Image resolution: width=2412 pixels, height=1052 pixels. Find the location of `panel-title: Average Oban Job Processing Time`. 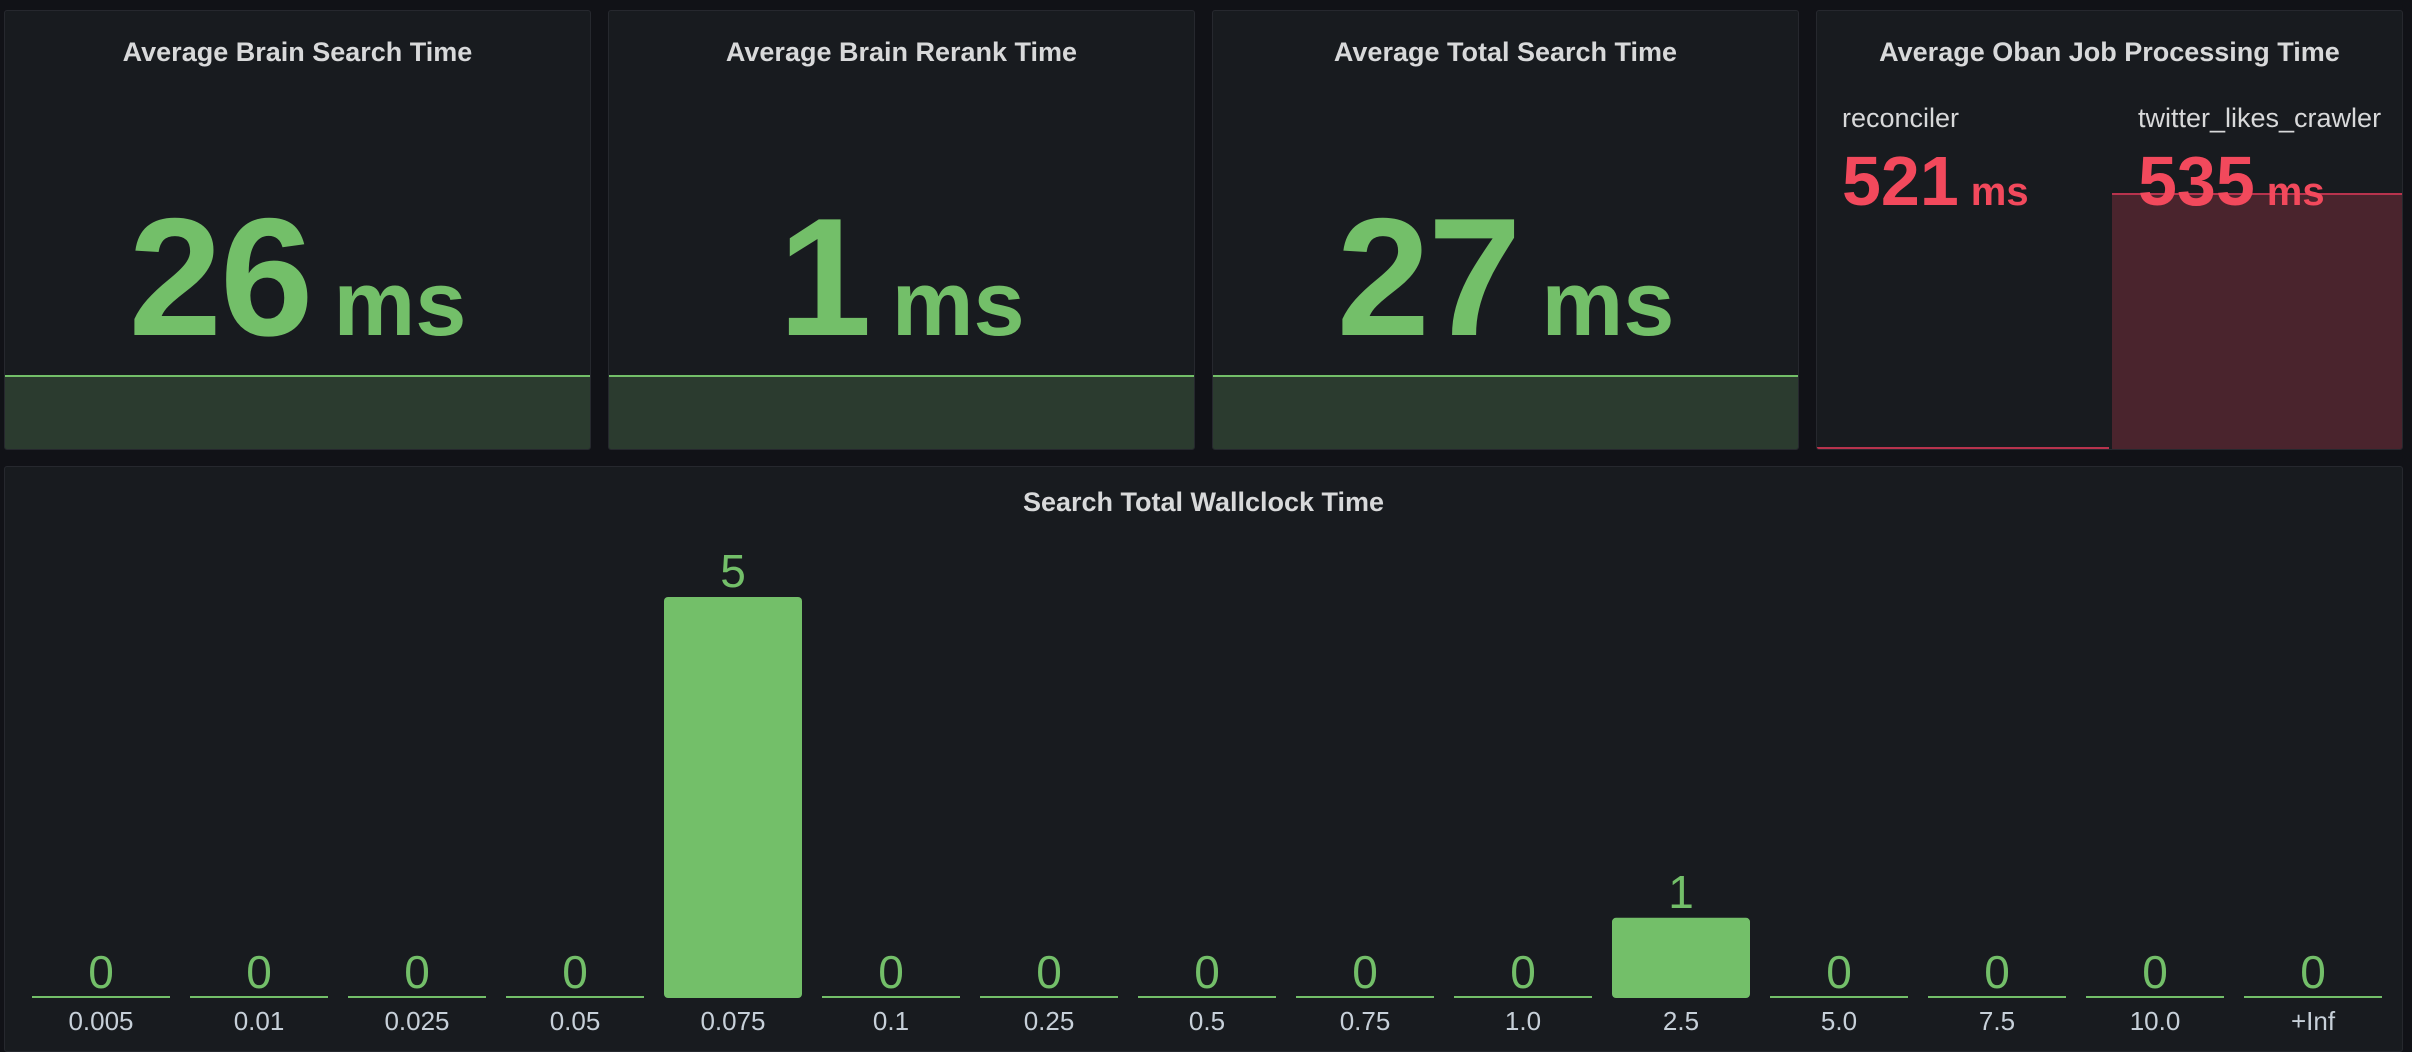

panel-title: Average Oban Job Processing Time is located at coordinates (2109, 52).